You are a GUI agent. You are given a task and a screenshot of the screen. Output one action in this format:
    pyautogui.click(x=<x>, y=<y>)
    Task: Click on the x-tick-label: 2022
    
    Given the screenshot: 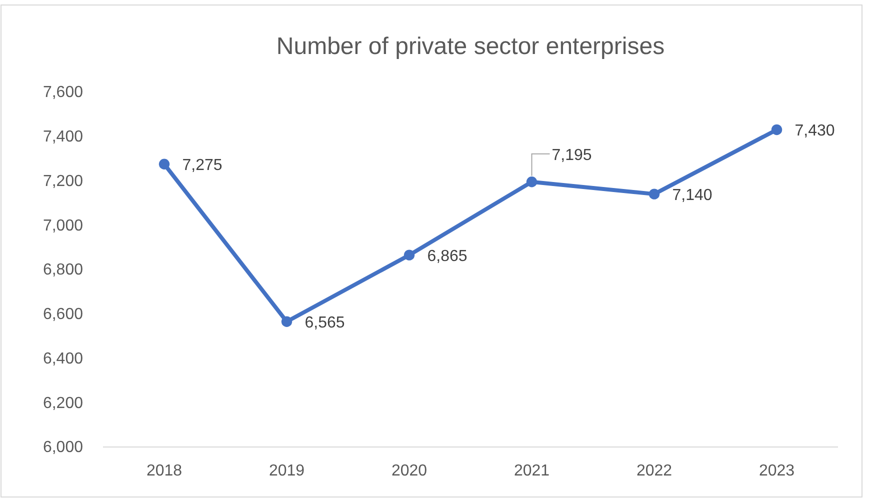 What is the action you would take?
    pyautogui.click(x=654, y=471)
    